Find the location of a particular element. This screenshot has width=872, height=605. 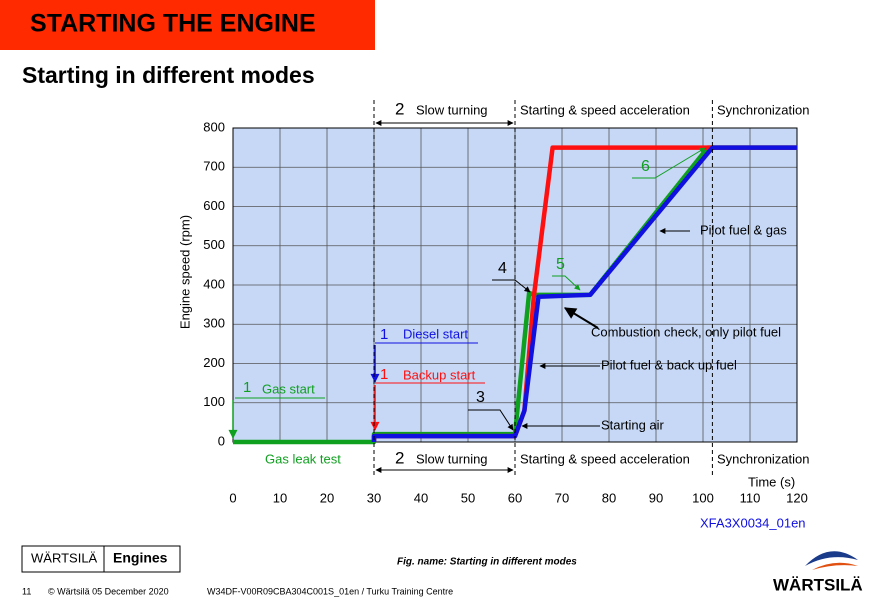

brand: WÄRTSILÄ is located at coordinates (64, 557).